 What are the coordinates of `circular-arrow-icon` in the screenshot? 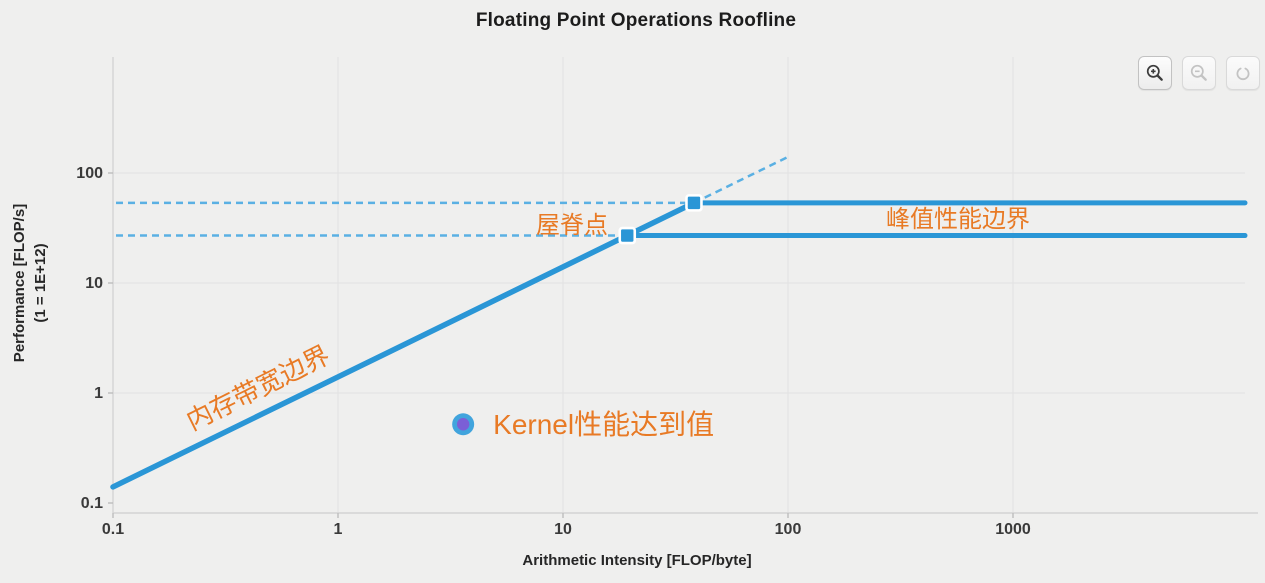 It's located at (1243, 74).